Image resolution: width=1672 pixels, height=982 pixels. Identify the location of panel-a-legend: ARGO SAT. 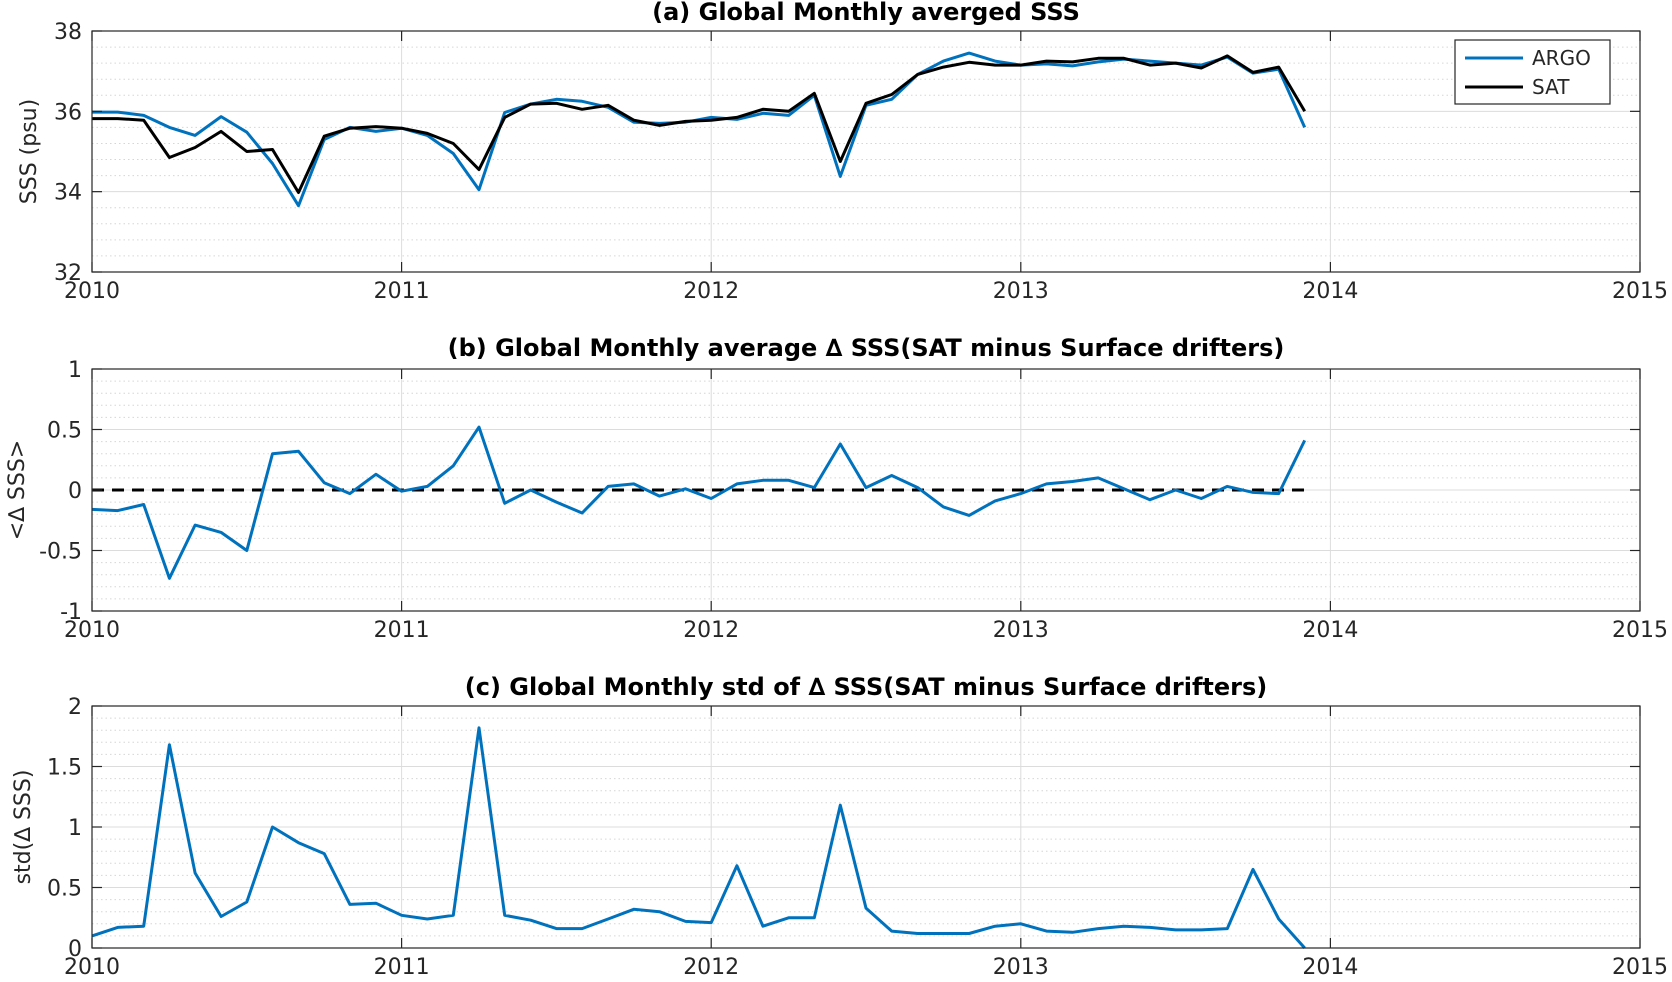
(1532, 72).